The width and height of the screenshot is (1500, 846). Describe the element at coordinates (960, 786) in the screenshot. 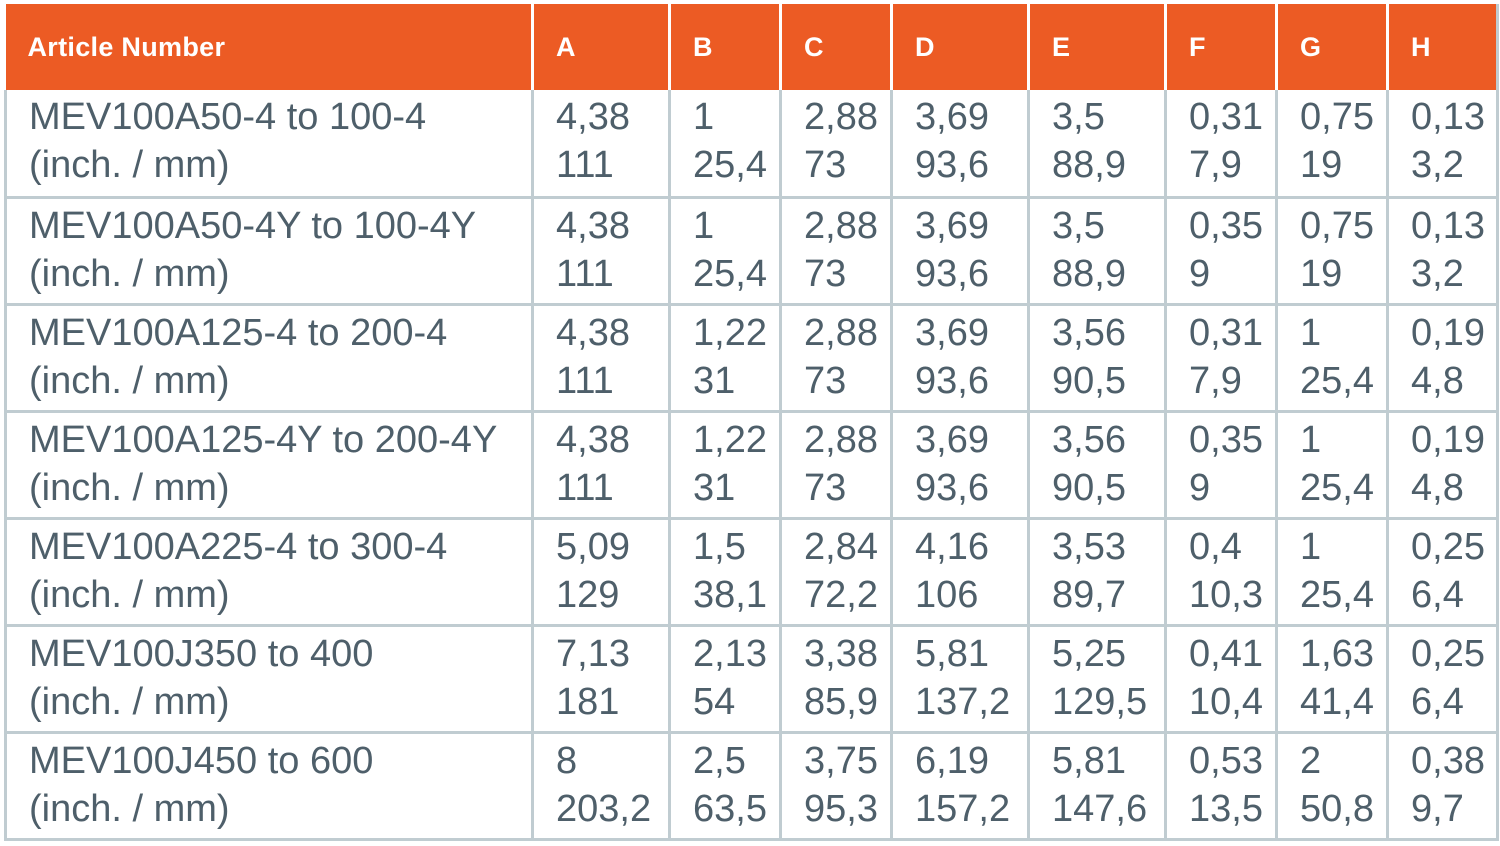

I see `dimension-cell-d: 6,19 157,2` at that location.